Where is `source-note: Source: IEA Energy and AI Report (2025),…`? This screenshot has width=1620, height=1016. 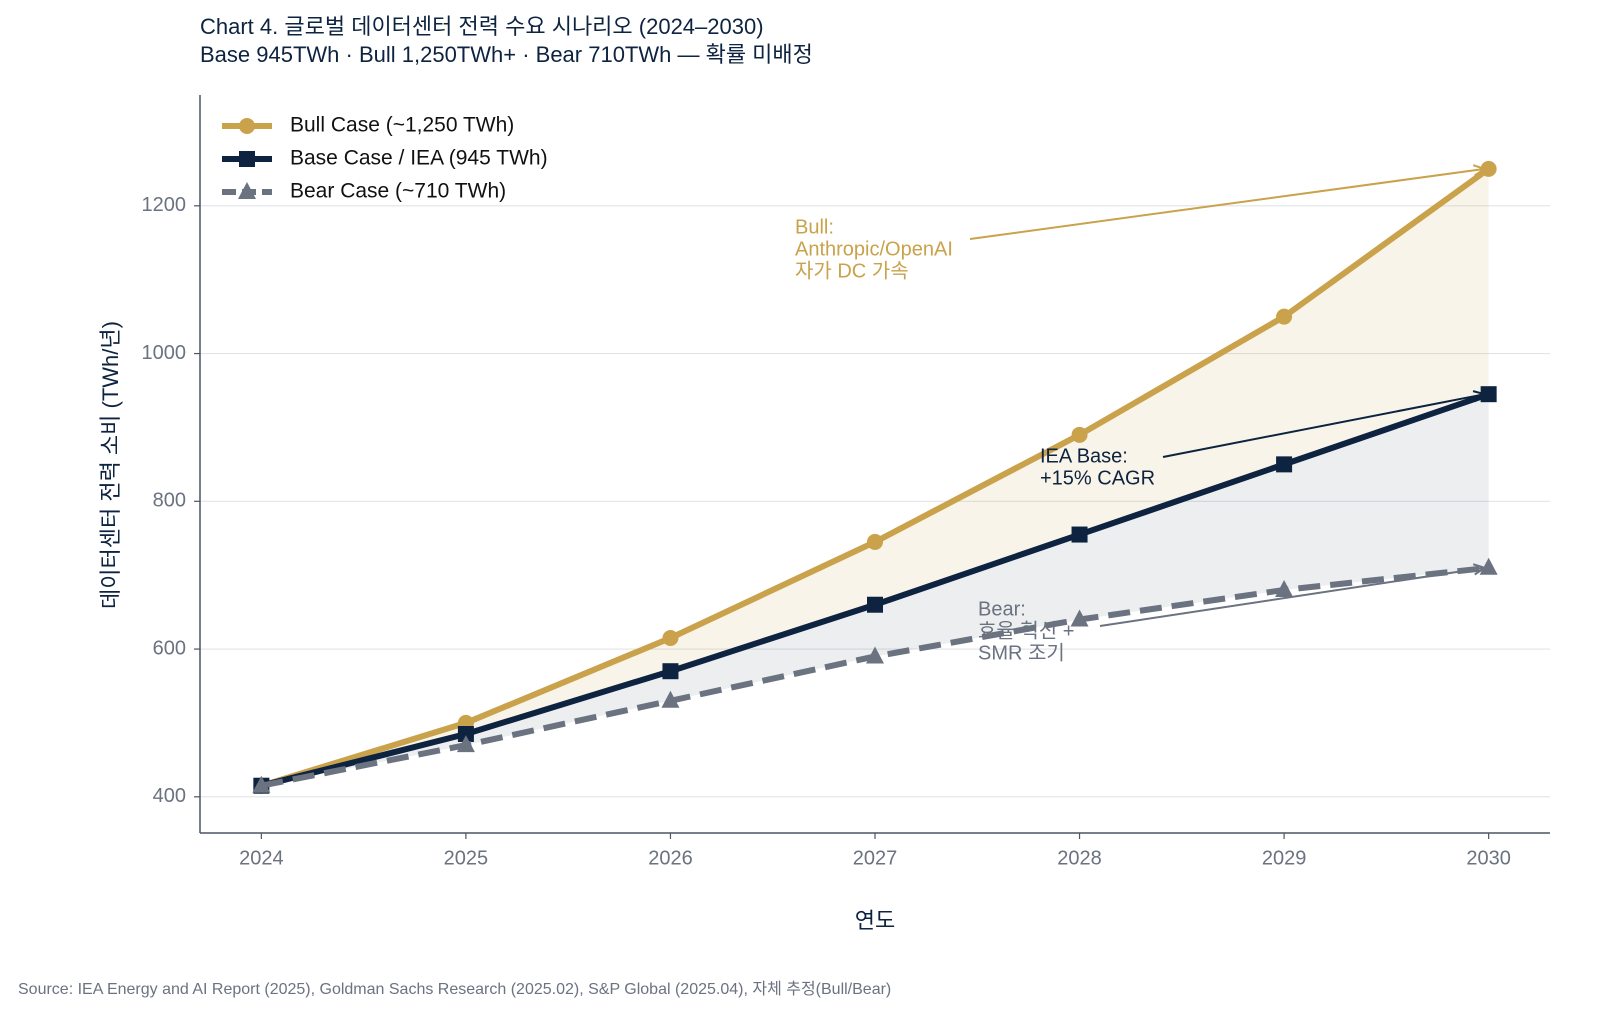 source-note: Source: IEA Energy and AI Report (2025),… is located at coordinates (454, 989).